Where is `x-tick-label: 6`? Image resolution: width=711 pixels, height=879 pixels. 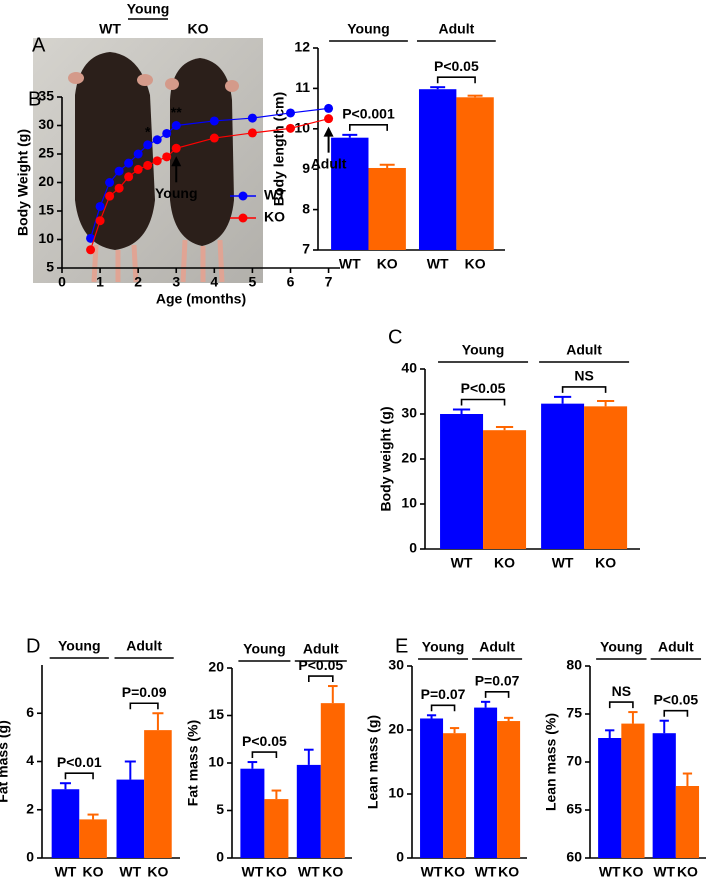 x-tick-label: 6 is located at coordinates (291, 282).